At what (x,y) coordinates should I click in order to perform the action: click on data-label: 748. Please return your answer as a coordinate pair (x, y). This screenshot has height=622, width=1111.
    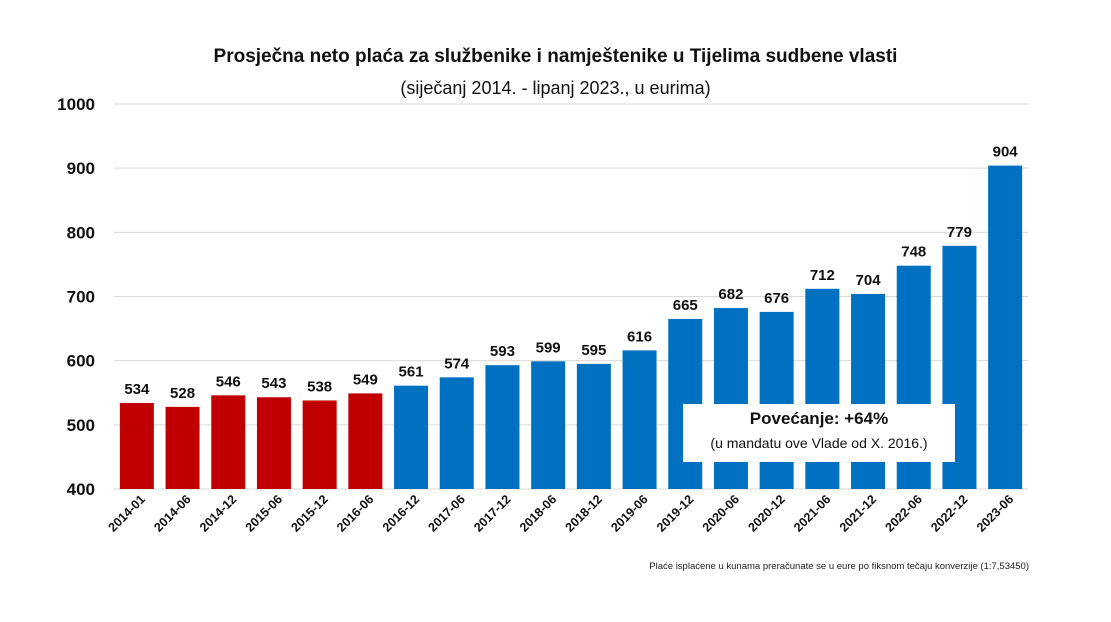
    Looking at the image, I should click on (913, 252).